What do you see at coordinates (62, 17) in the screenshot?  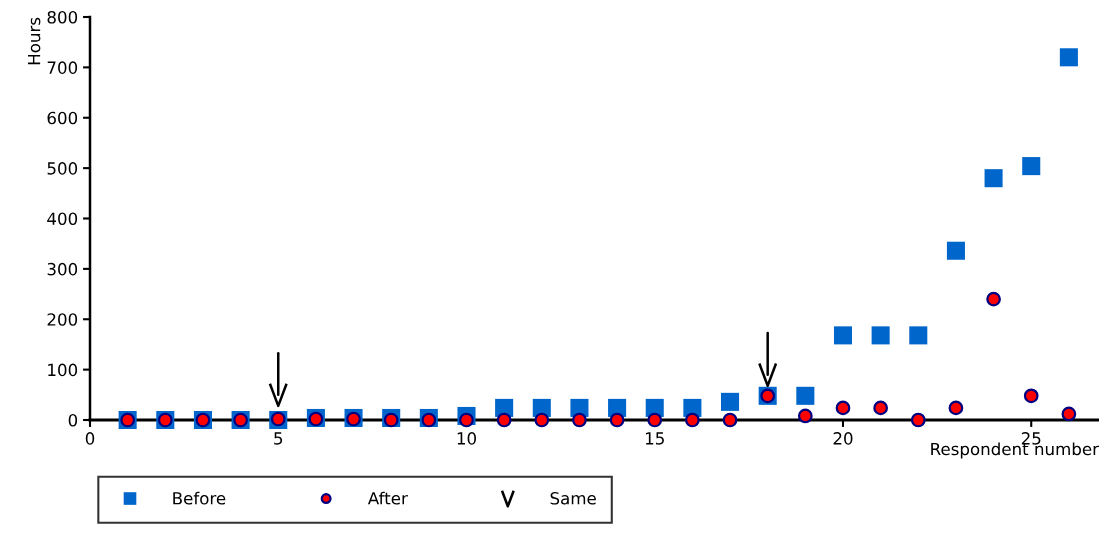 I see `y-tick-label: 800` at bounding box center [62, 17].